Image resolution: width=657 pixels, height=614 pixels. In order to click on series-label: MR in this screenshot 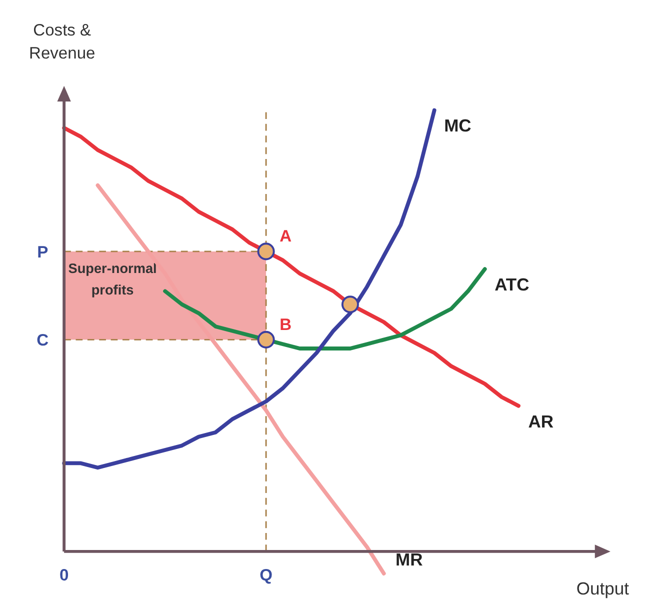, I will do `click(410, 560)`.